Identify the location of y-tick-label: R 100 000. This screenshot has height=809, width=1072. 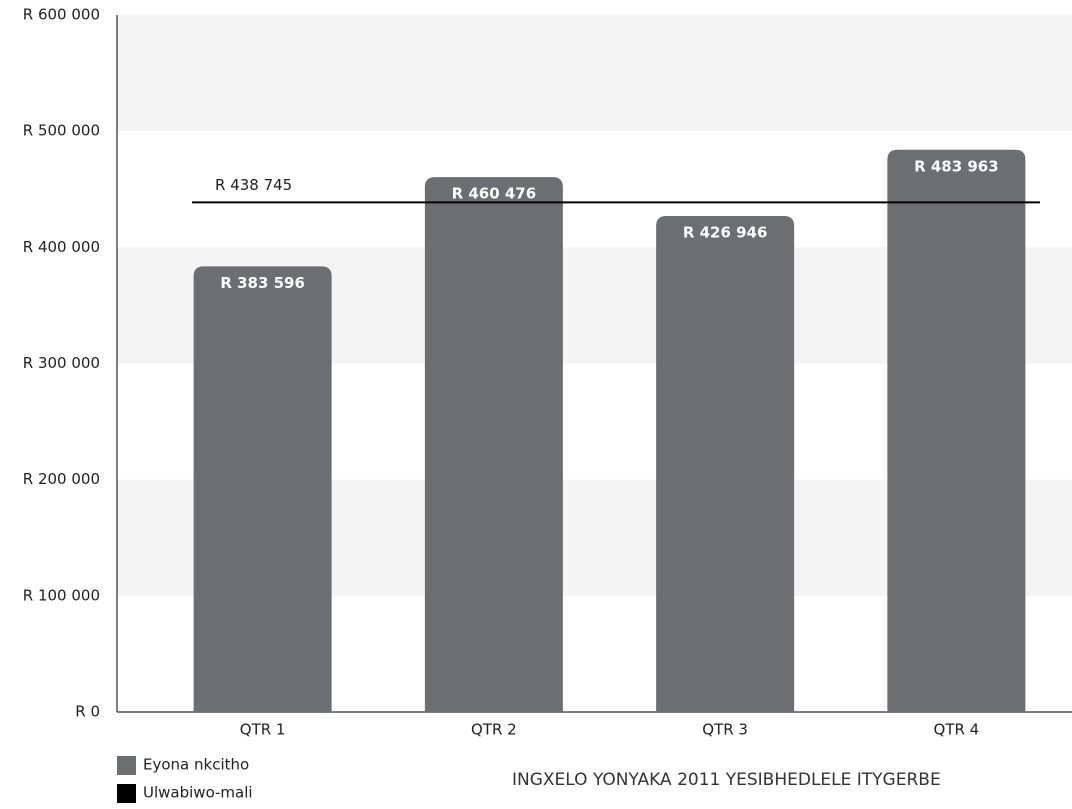
(61, 595).